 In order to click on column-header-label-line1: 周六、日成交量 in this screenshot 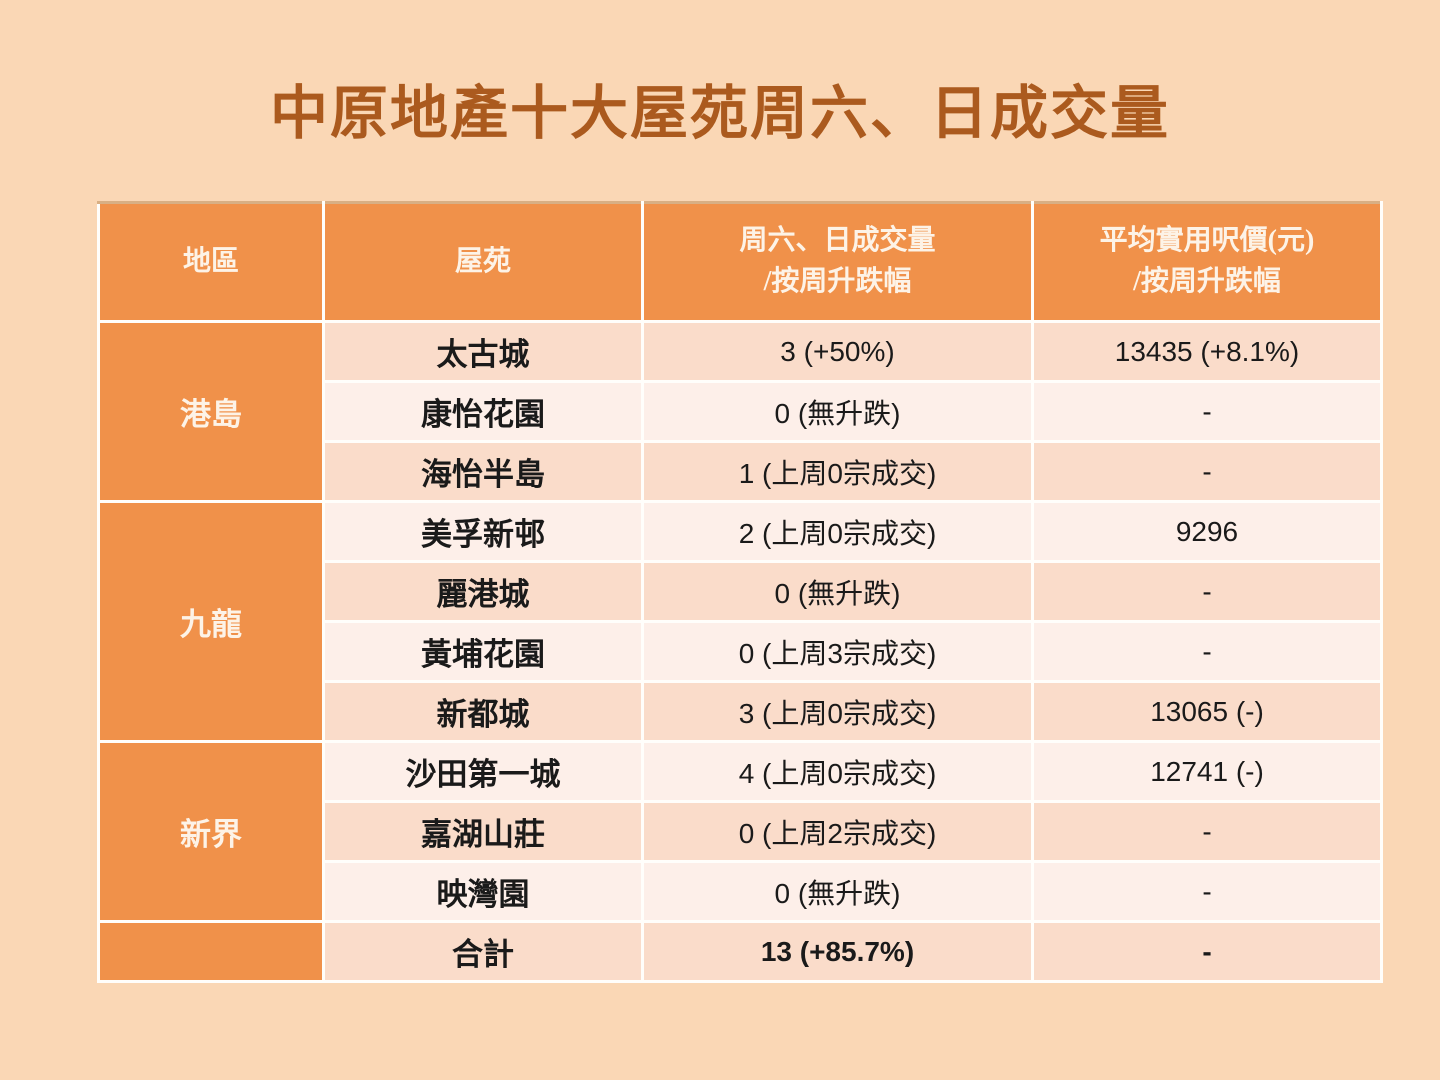, I will do `click(837, 241)`.